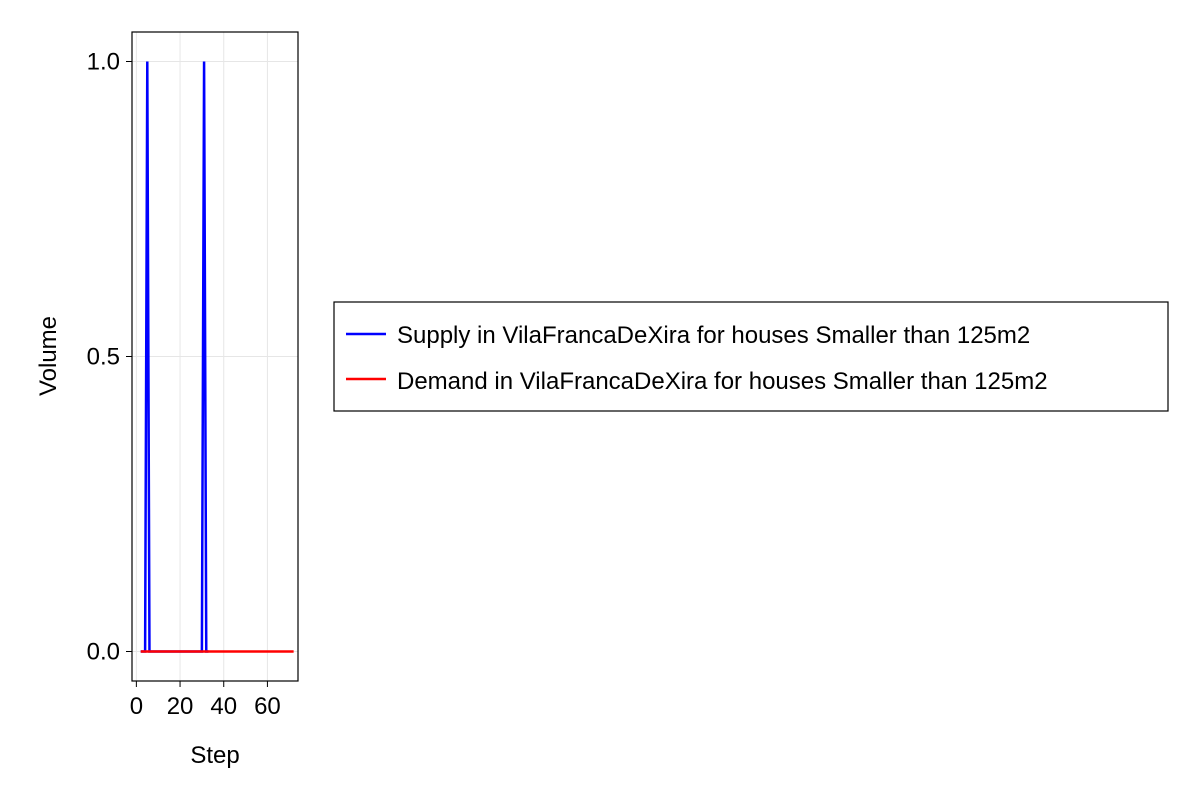  I want to click on grid, so click(215, 356).